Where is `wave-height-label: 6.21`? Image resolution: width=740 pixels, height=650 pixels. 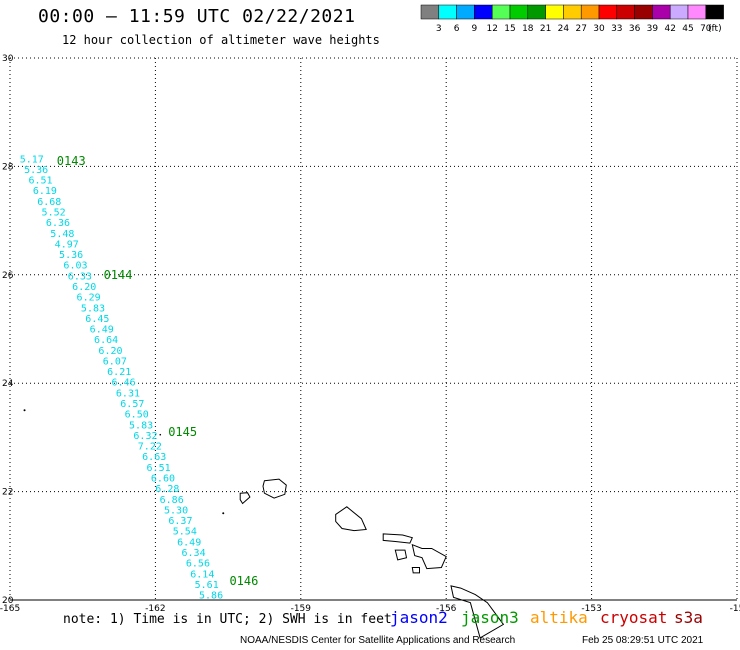 wave-height-label: 6.21 is located at coordinates (119, 372).